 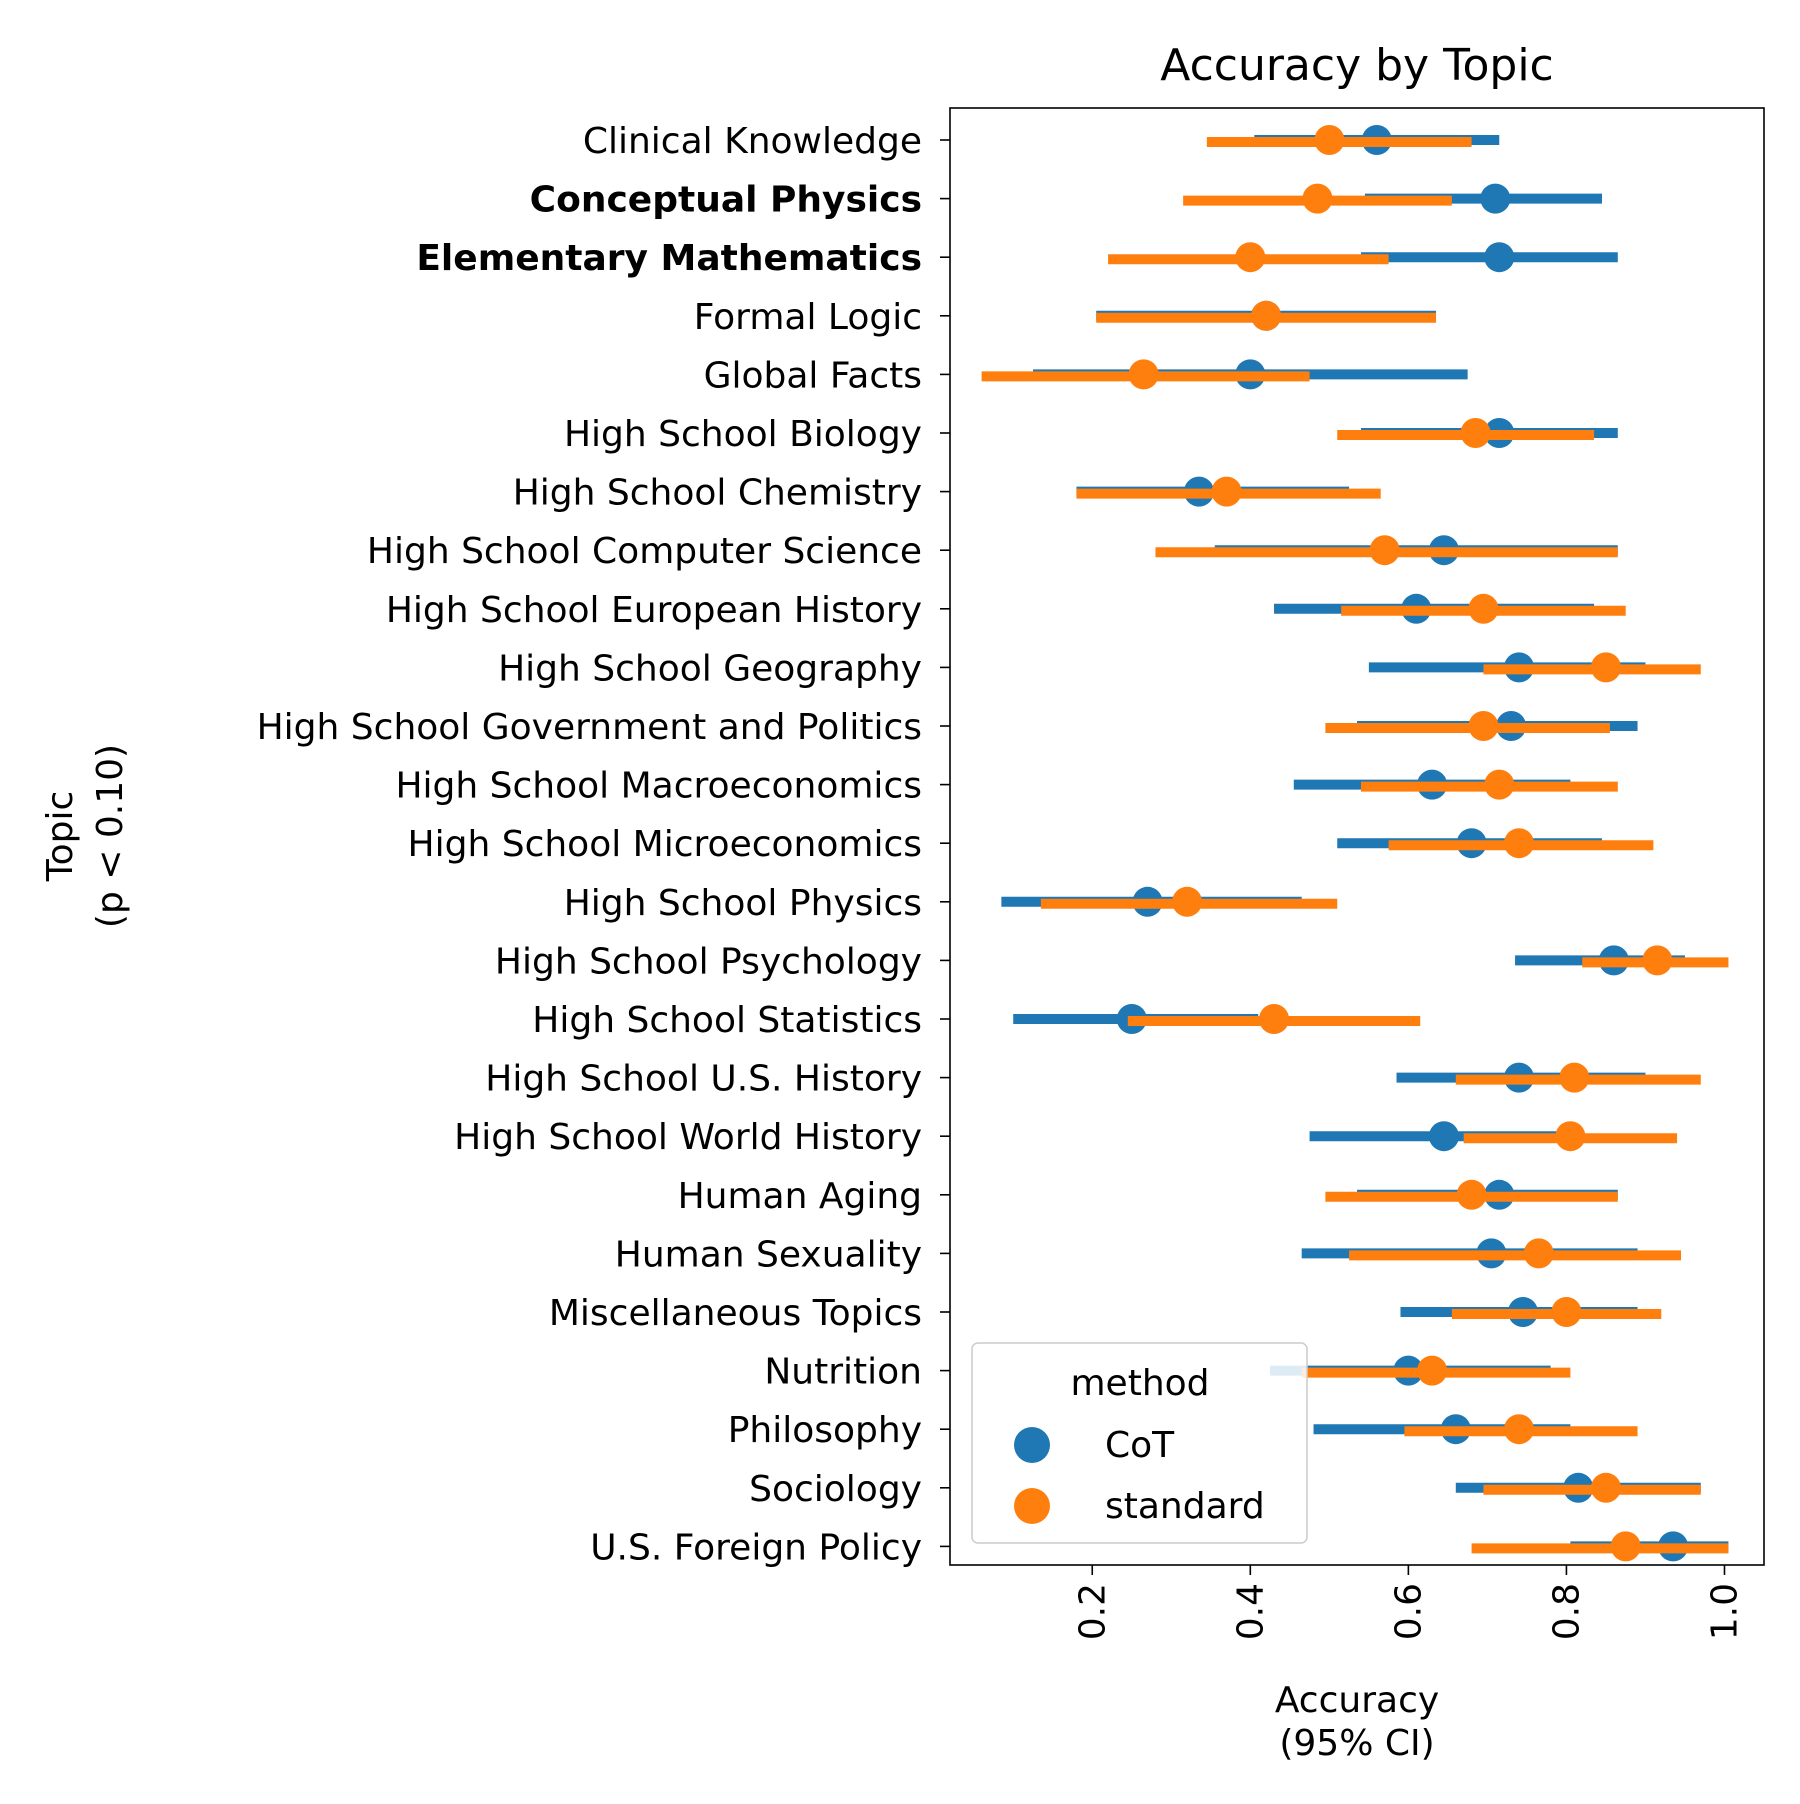 I want to click on standard-point-high-school-psychology, so click(x=1657, y=960).